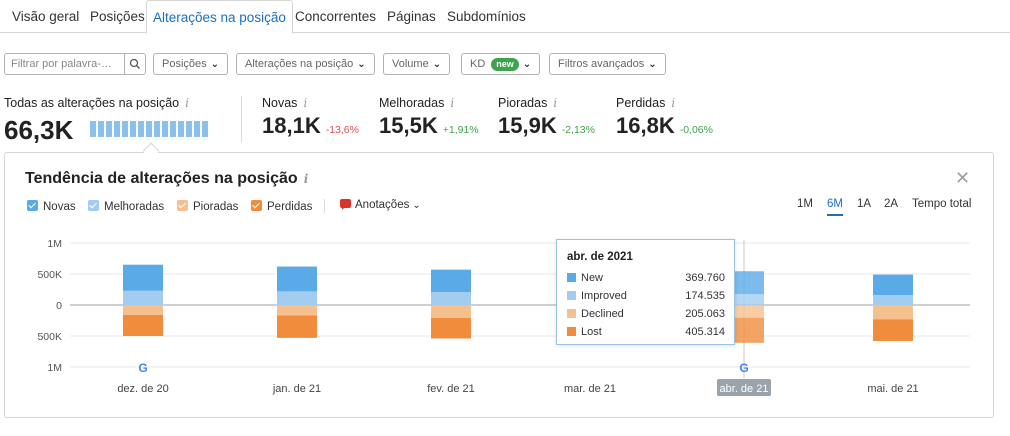 The height and width of the screenshot is (436, 1010). What do you see at coordinates (207, 206) in the screenshot?
I see `legend-declined: Pioradas` at bounding box center [207, 206].